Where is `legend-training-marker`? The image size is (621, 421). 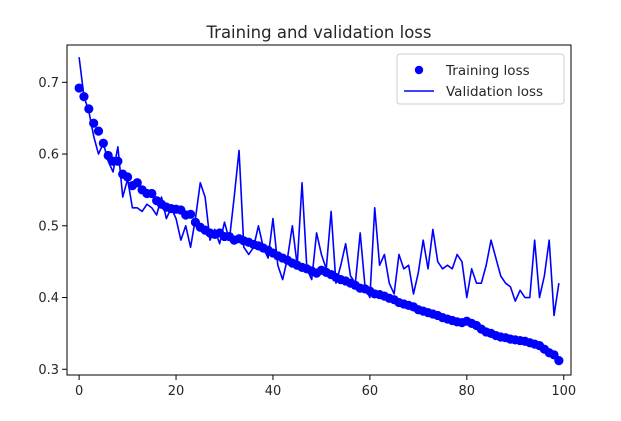 legend-training-marker is located at coordinates (419, 70).